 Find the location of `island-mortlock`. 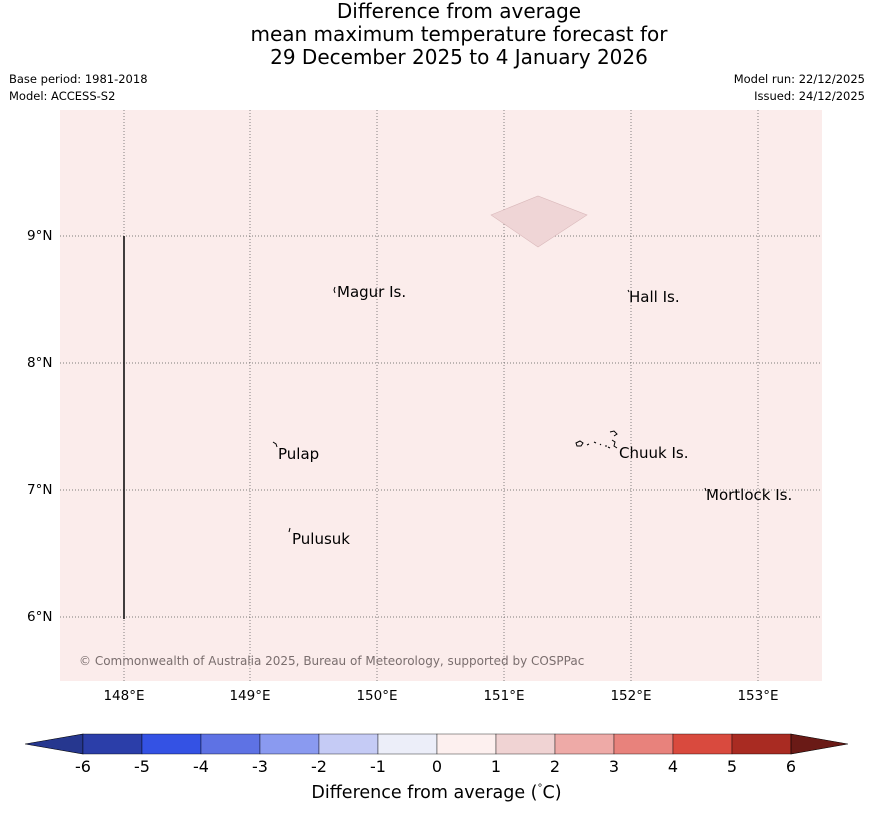

island-mortlock is located at coordinates (705, 489).